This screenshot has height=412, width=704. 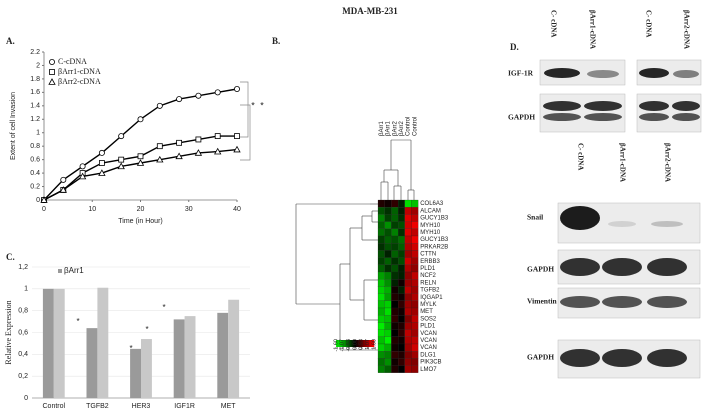 I want to click on row-label: COL6A3, so click(x=432, y=204).